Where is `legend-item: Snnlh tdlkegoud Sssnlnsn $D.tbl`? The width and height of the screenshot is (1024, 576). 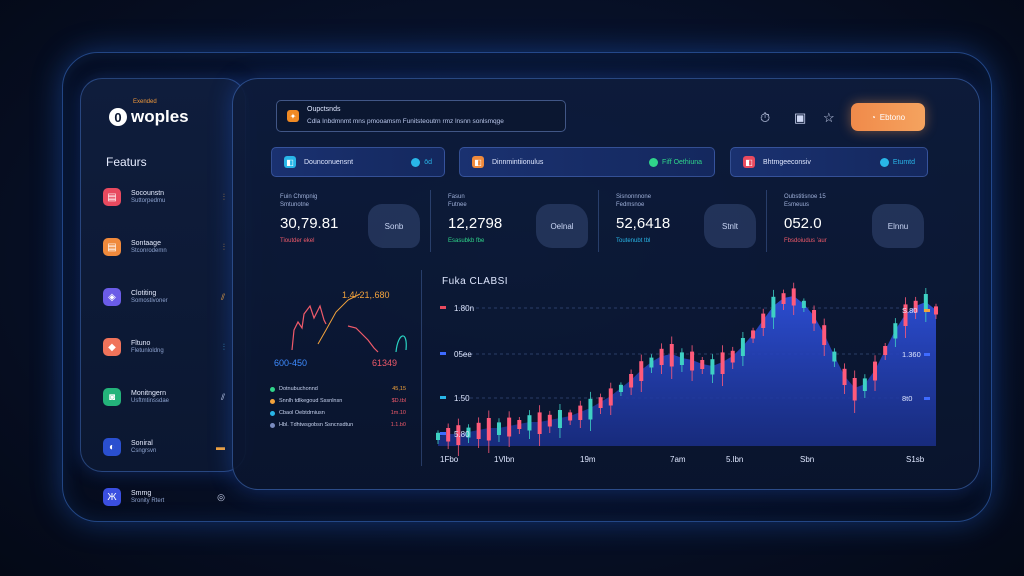 legend-item: Snnlh tdlkegoud Sssnlnsn $D.tbl is located at coordinates (343, 401).